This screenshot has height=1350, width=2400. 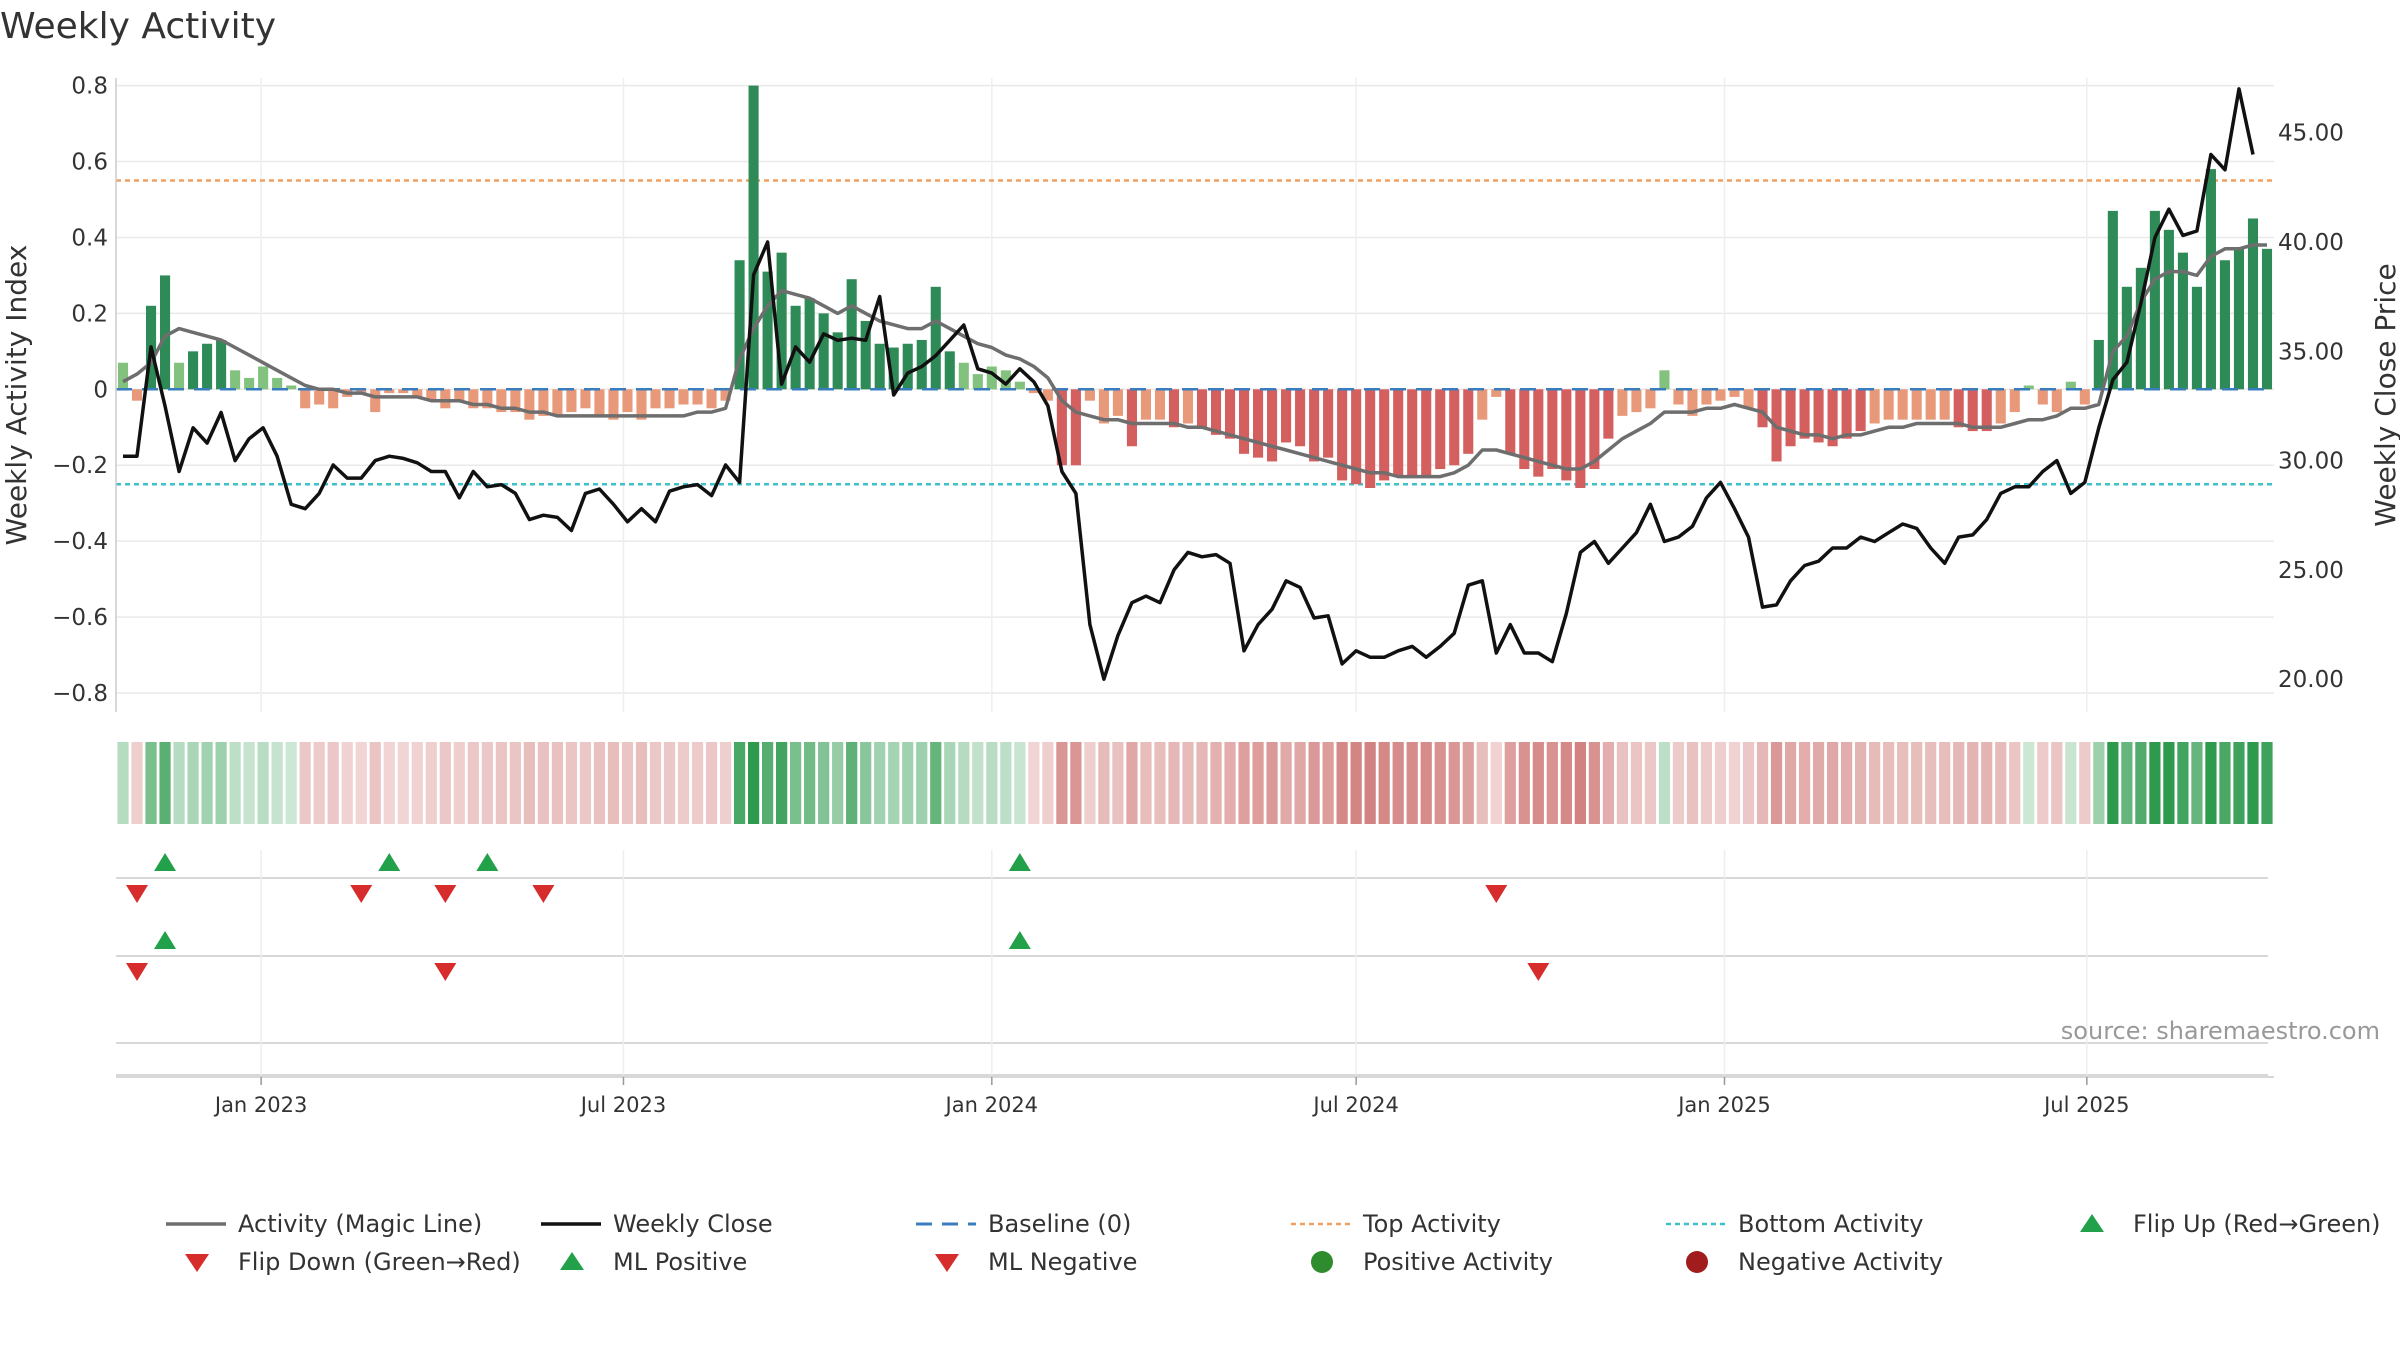 What do you see at coordinates (84, 393) in the screenshot?
I see `y-axis-left: 0.8 0.6 0.4 0.2 0 −0.2 −0.4 −0.6 −0.8` at bounding box center [84, 393].